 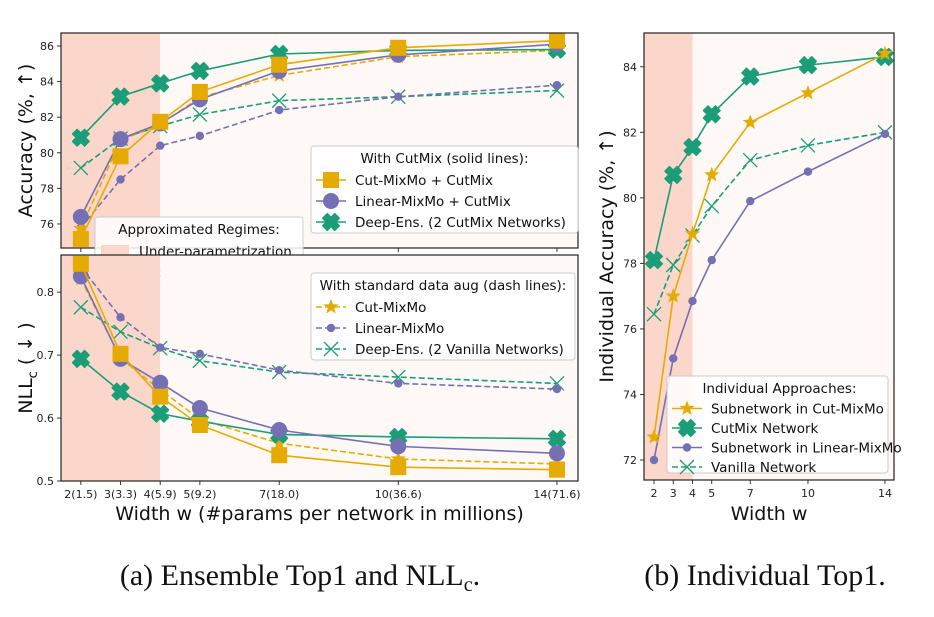 What do you see at coordinates (331, 201) in the screenshot?
I see `legend-marker-circle` at bounding box center [331, 201].